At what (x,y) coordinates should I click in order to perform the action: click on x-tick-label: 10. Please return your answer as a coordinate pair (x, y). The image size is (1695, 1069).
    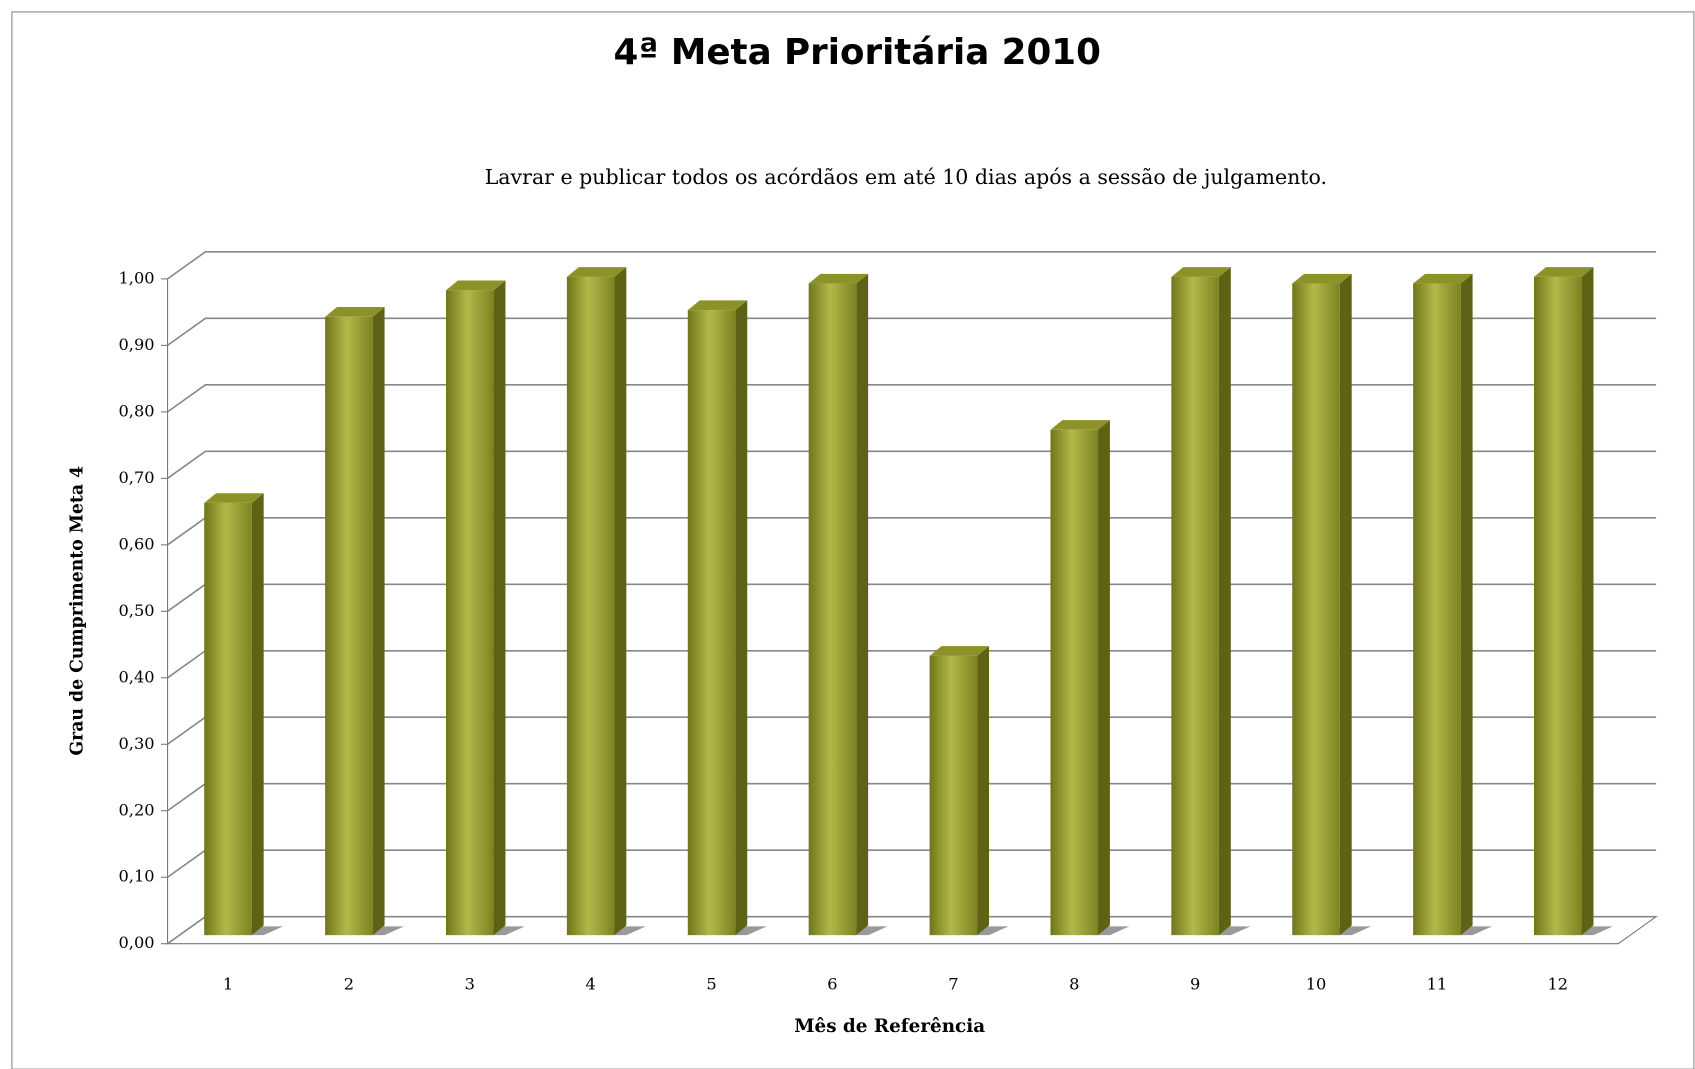
    Looking at the image, I should click on (1316, 983).